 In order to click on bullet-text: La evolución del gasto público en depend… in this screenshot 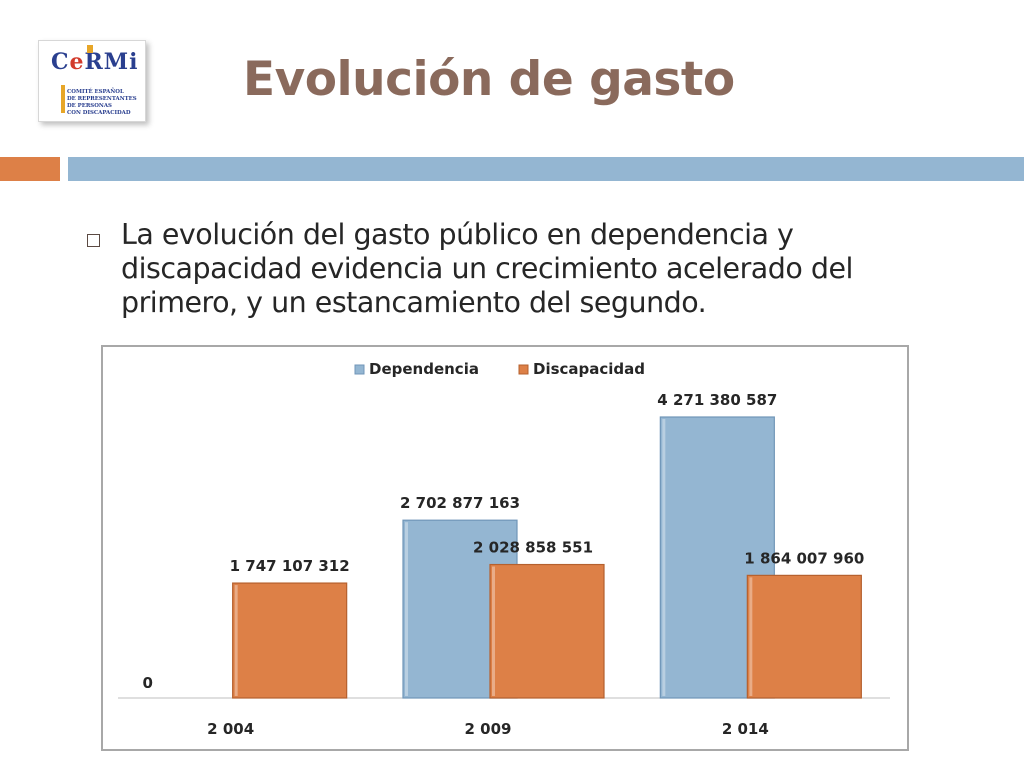, I will do `click(487, 268)`.